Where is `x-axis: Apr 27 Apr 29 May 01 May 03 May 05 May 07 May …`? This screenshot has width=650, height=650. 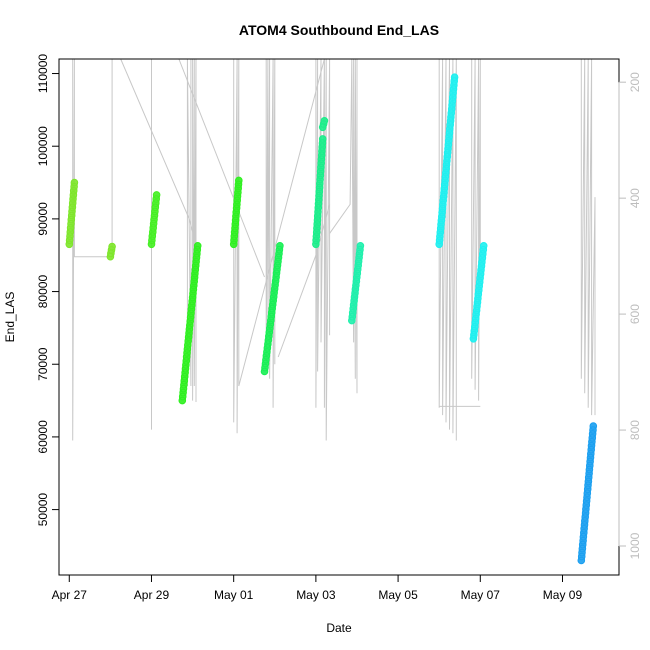 x-axis: Apr 27 Apr 29 May 01 May 03 May 05 May 07 May … is located at coordinates (317, 588).